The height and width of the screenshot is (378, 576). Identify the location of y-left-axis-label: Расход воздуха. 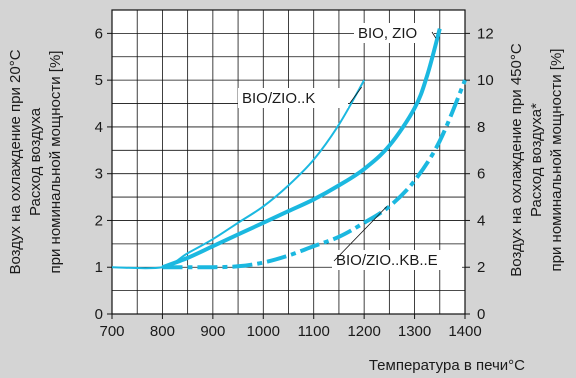
(35, 161).